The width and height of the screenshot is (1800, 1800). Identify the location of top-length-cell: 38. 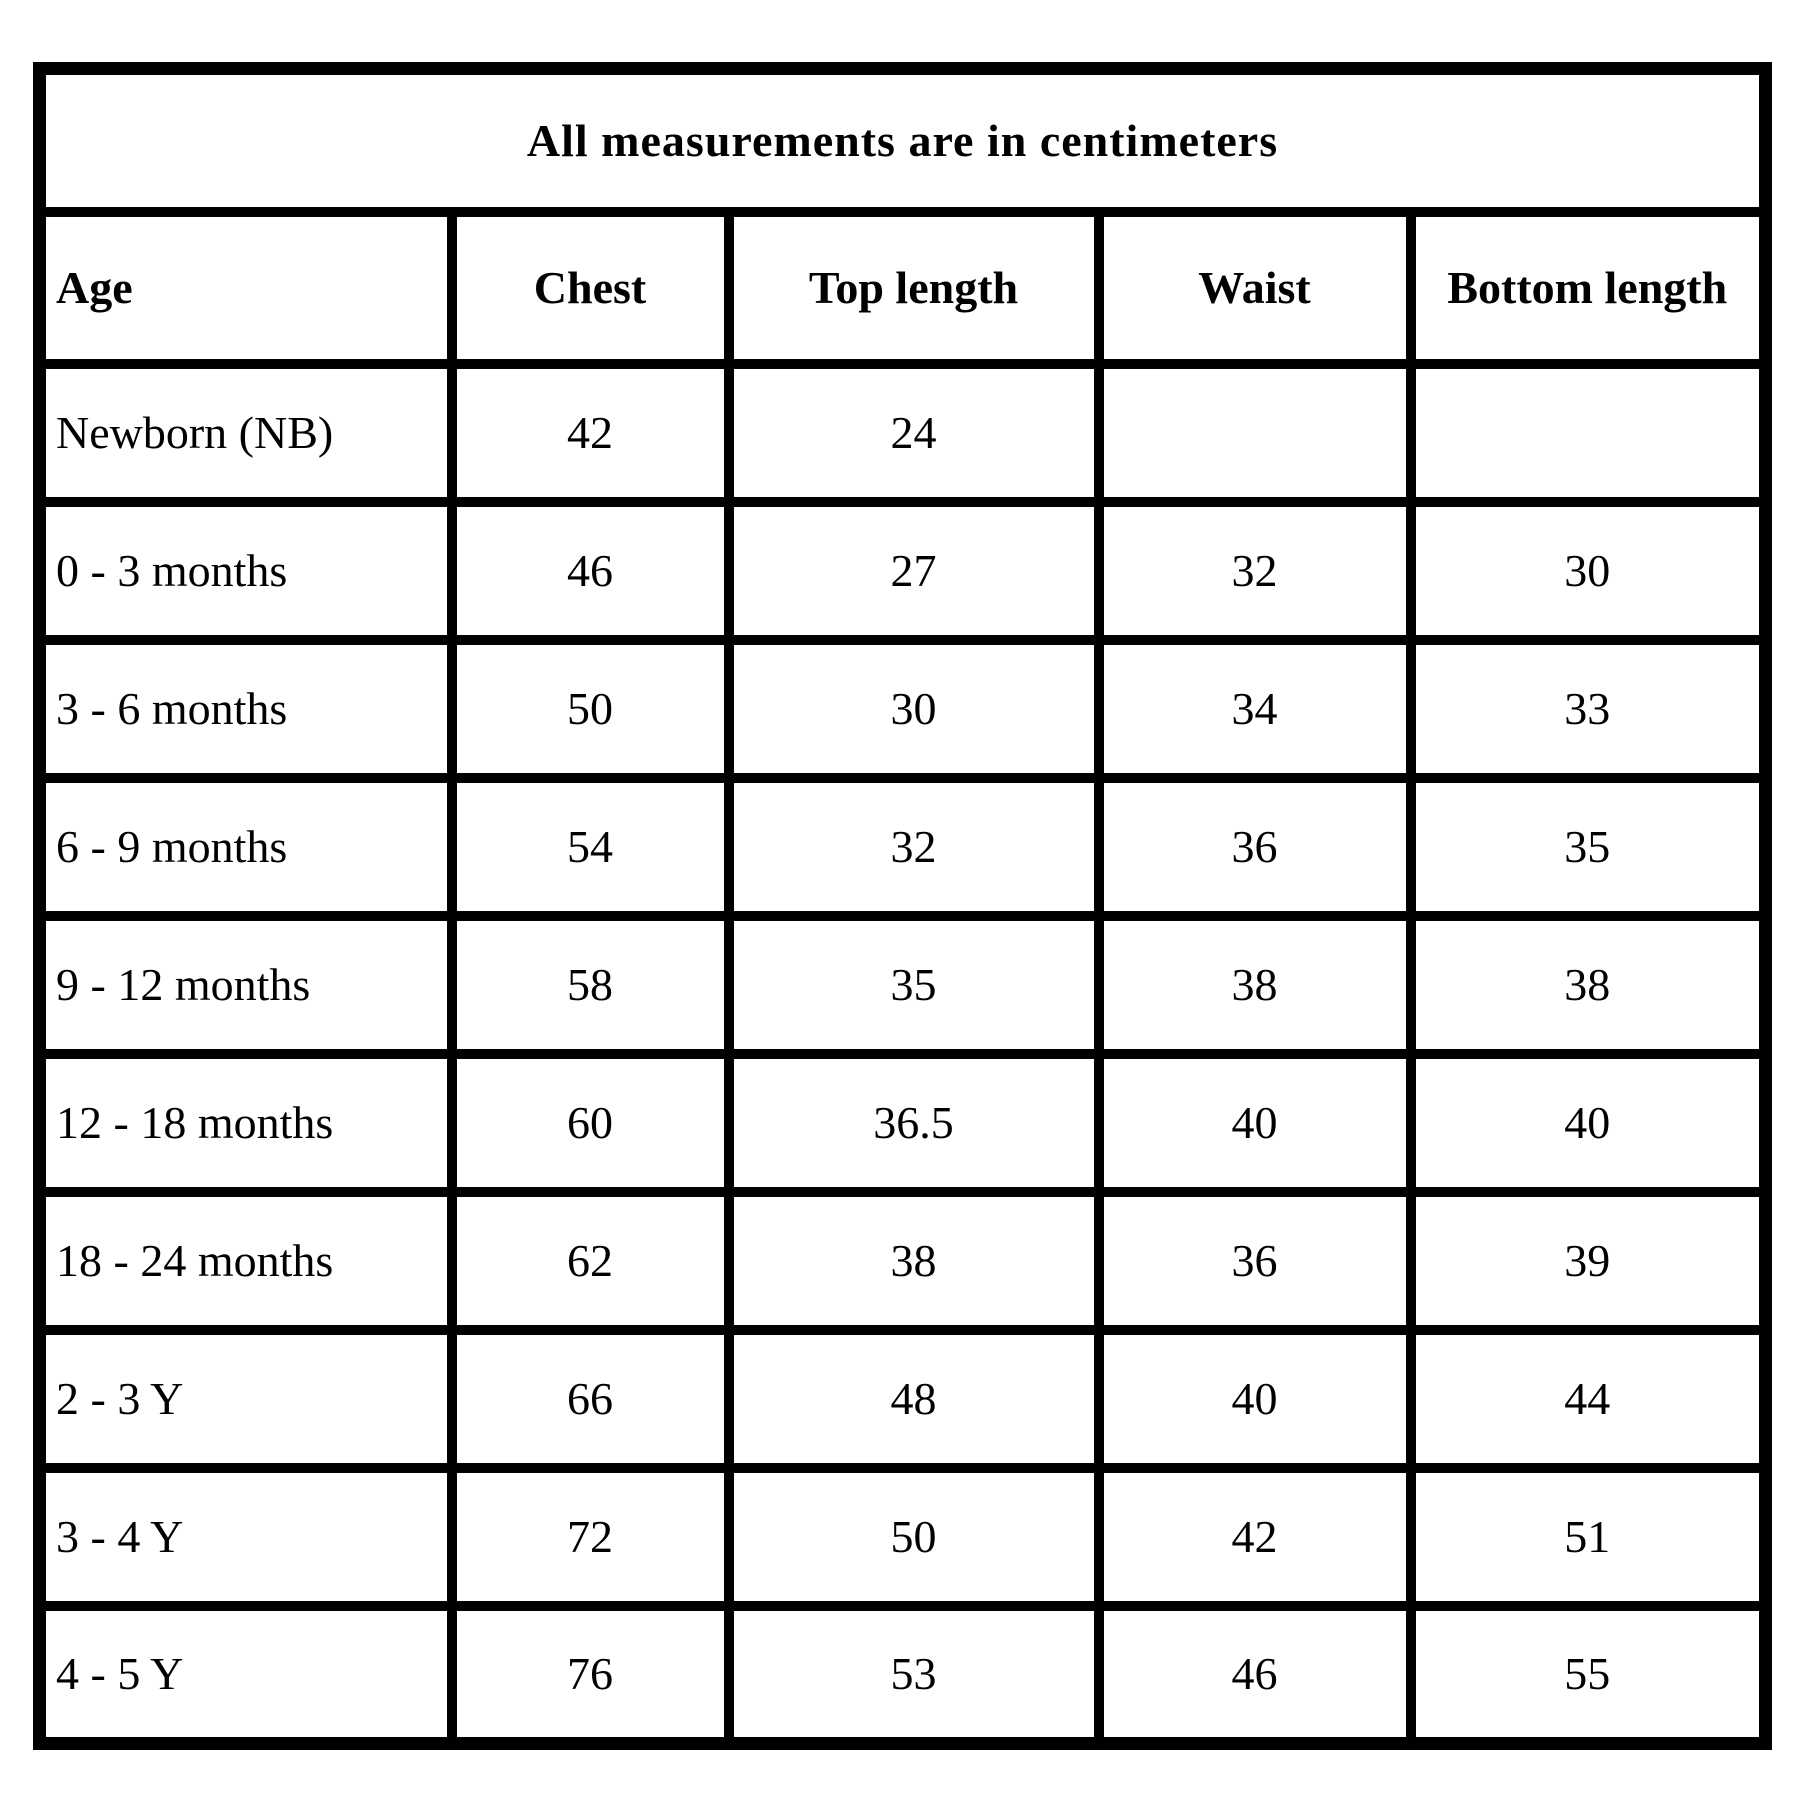
(913, 1260).